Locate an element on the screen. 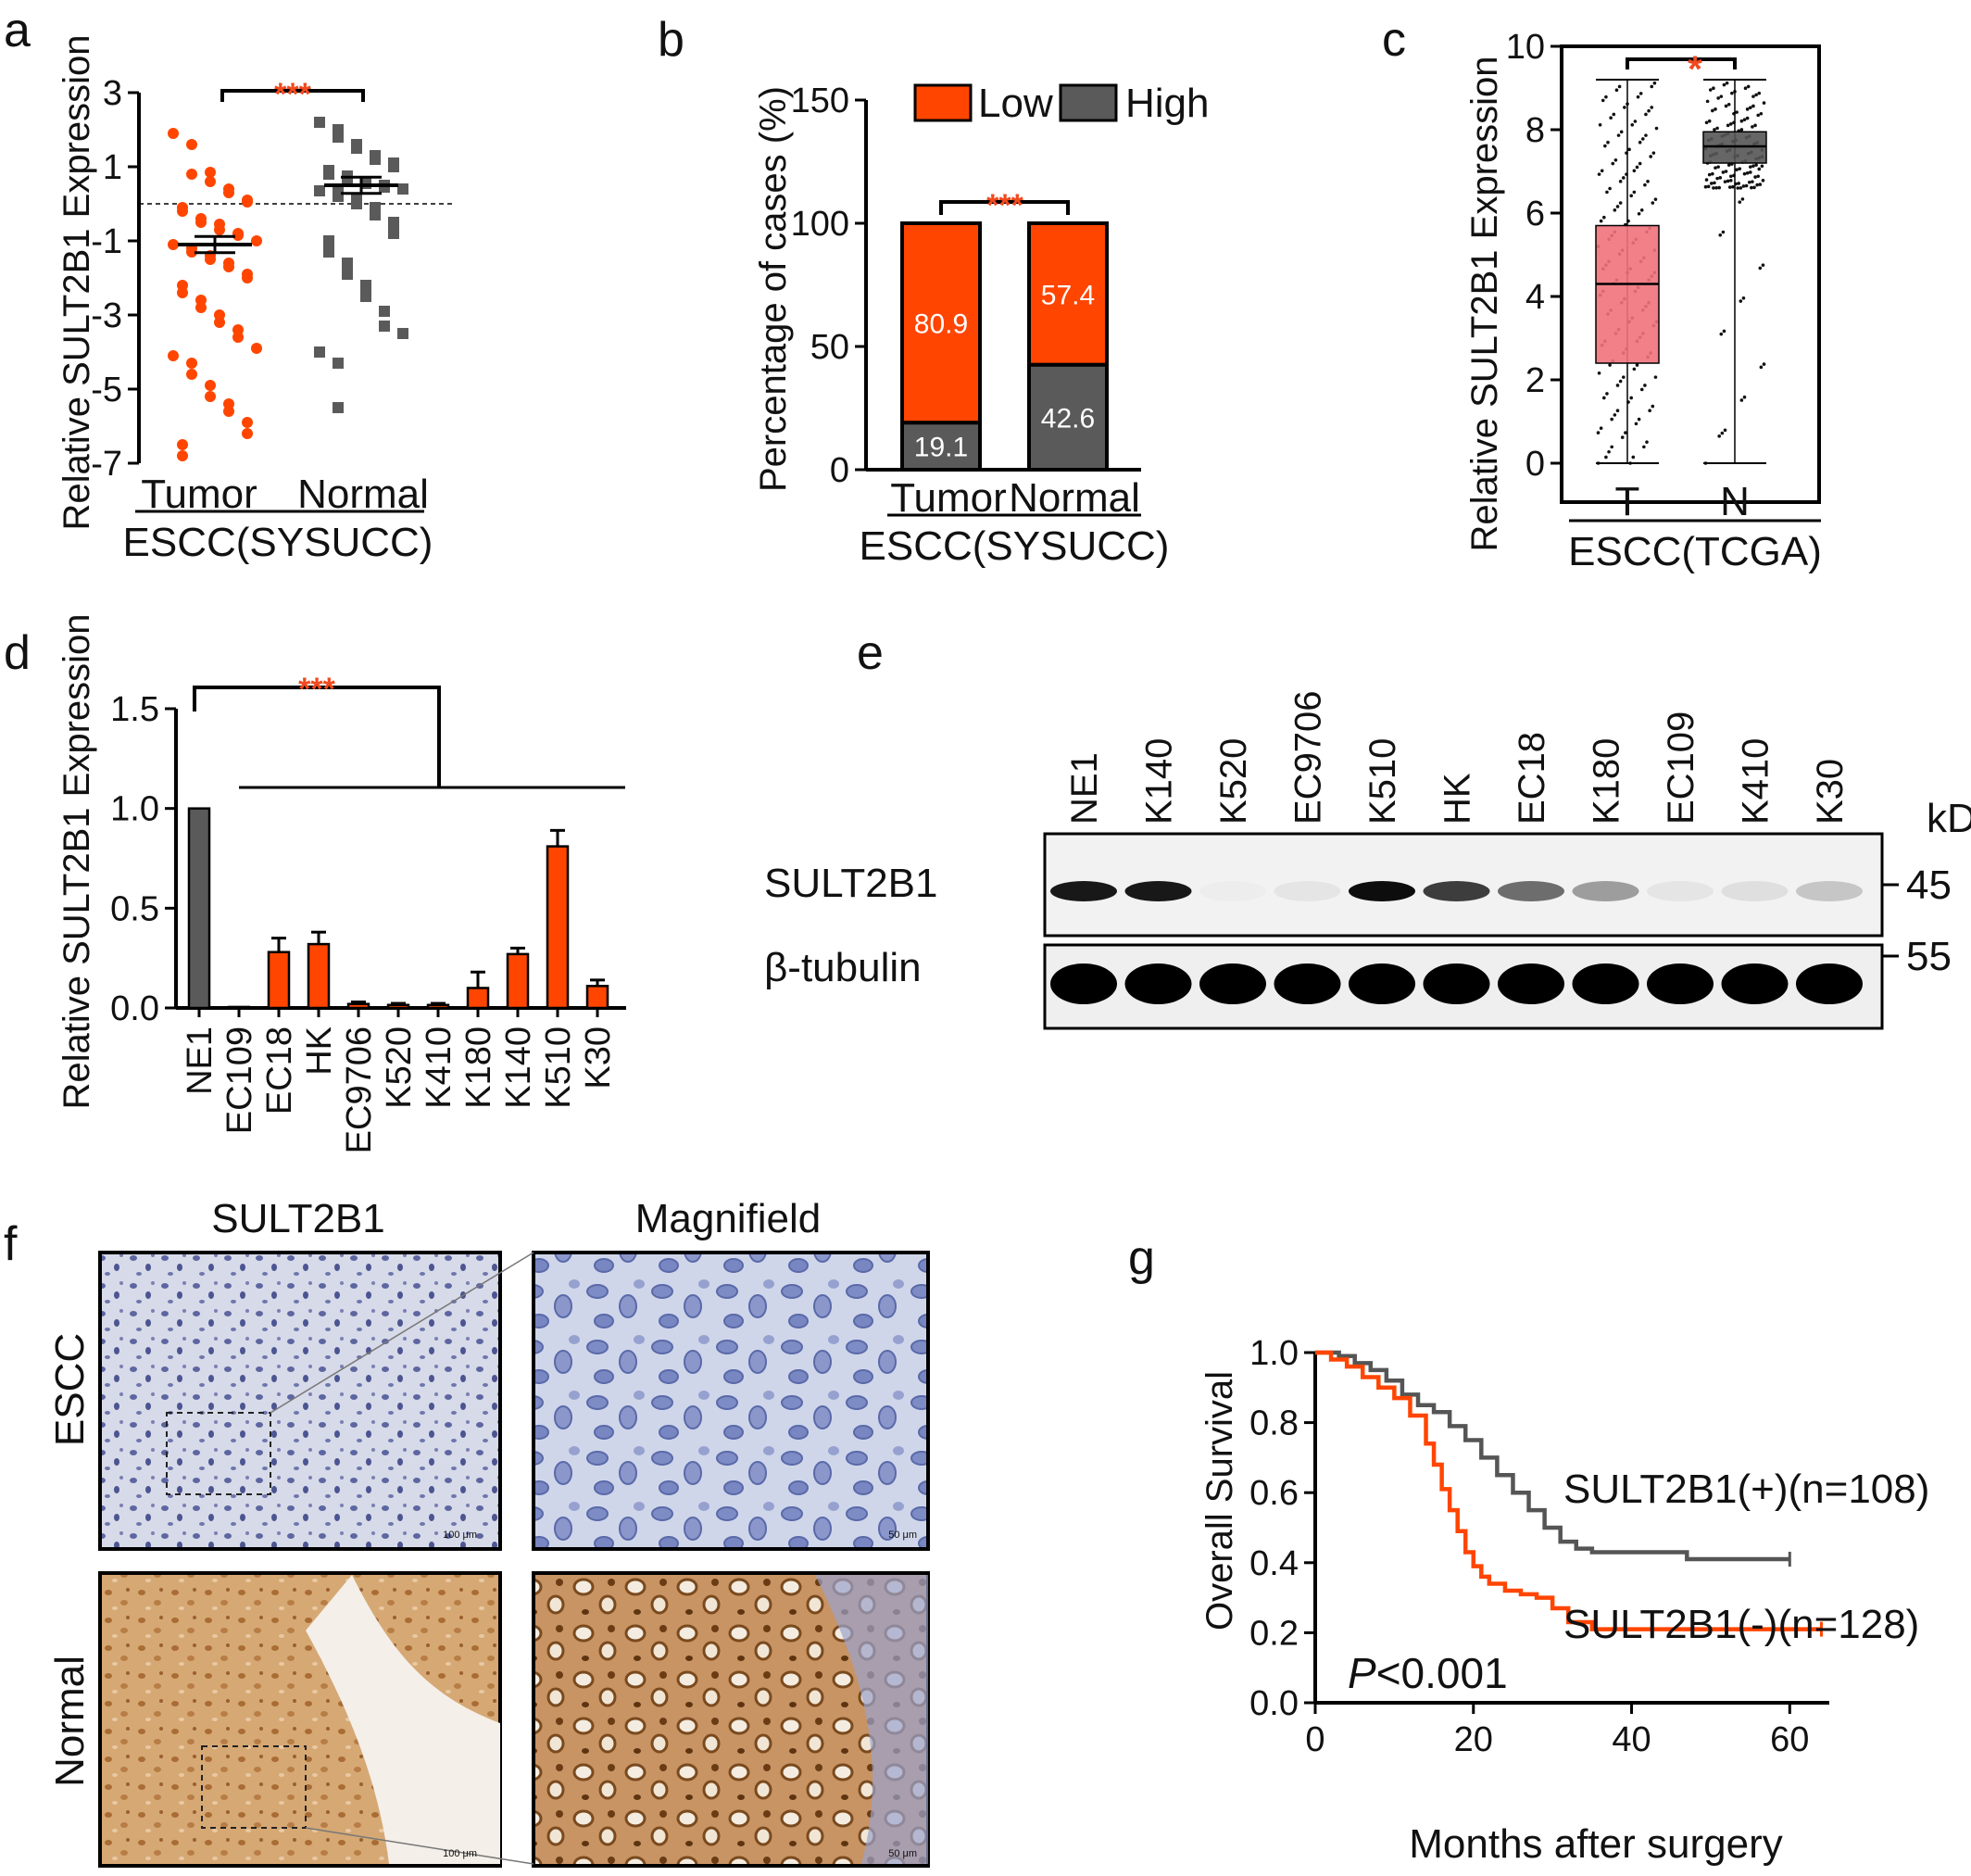 This screenshot has width=1971, height=1876. panel-a-ytick-label: -3 is located at coordinates (106, 315).